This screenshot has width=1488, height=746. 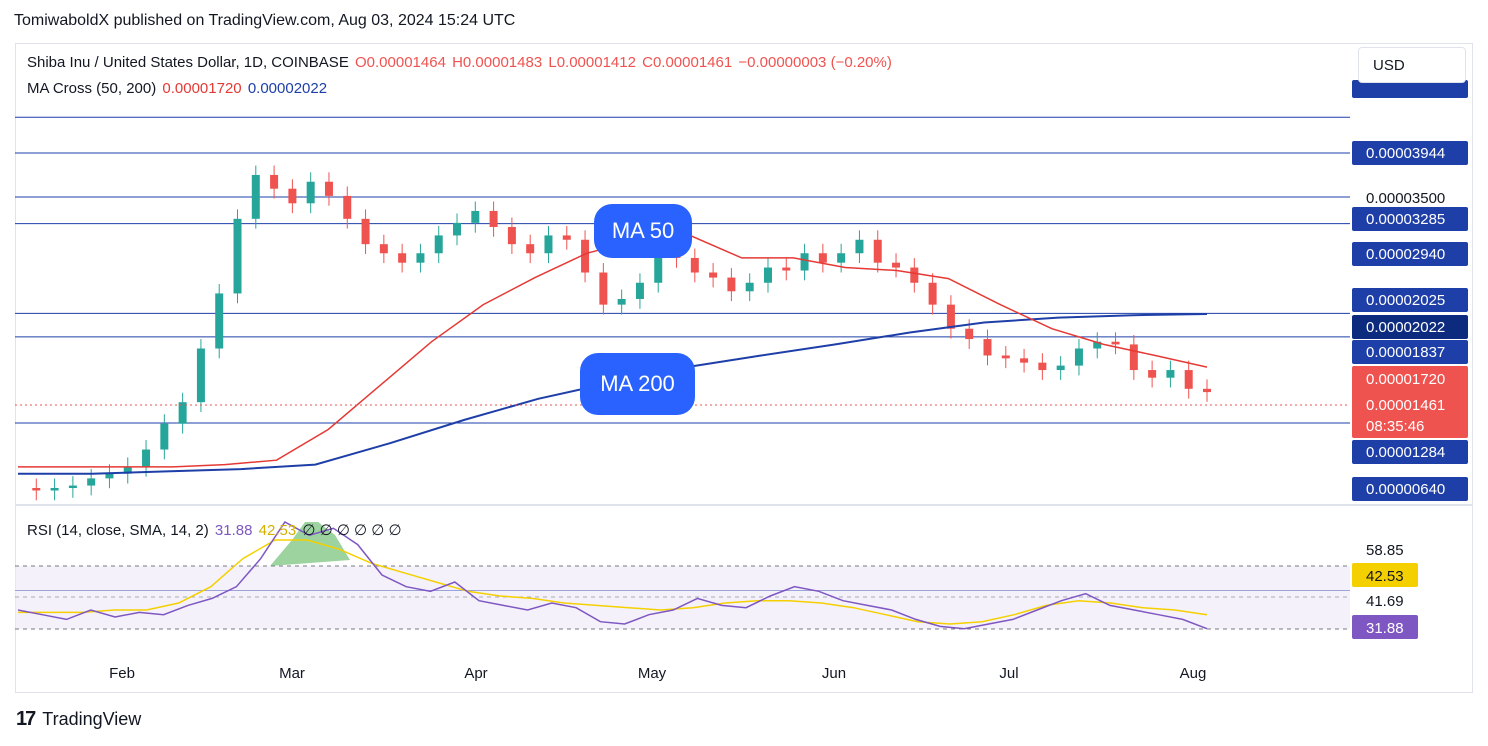 I want to click on rsi-line, so click(x=612, y=575).